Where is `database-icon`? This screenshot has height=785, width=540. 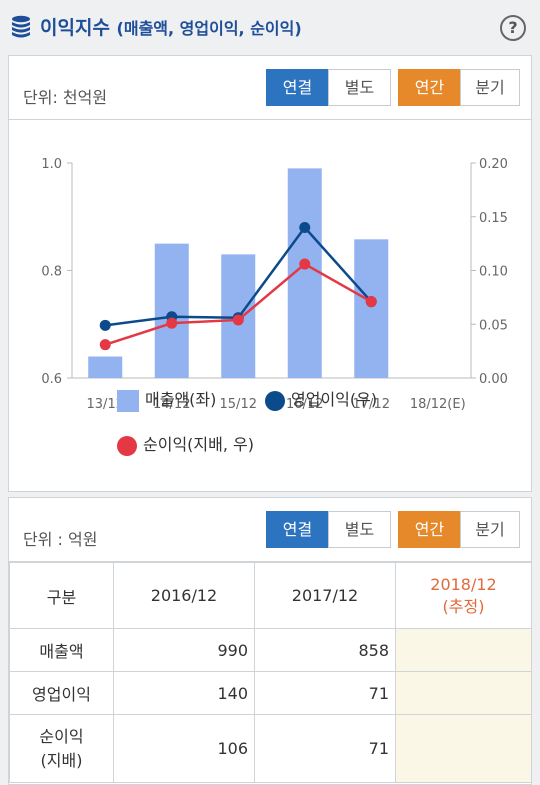
database-icon is located at coordinates (21, 26).